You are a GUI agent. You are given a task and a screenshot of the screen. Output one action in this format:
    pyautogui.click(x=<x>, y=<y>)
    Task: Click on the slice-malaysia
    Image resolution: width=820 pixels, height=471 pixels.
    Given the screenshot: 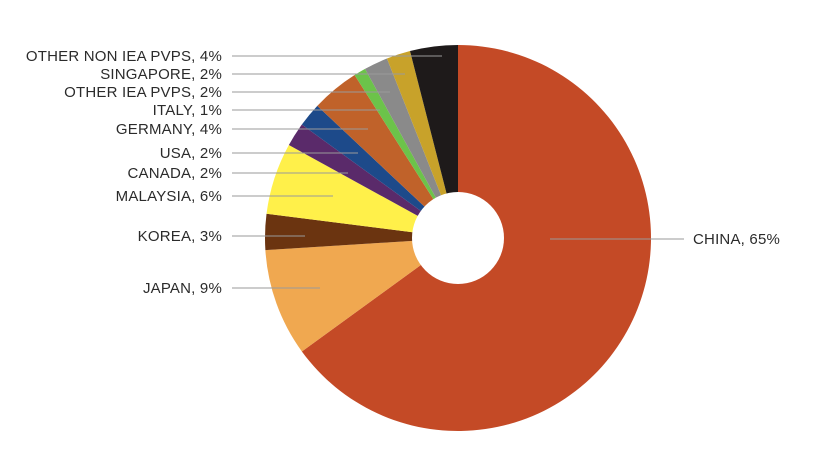 What is the action you would take?
    pyautogui.click(x=362, y=191)
    